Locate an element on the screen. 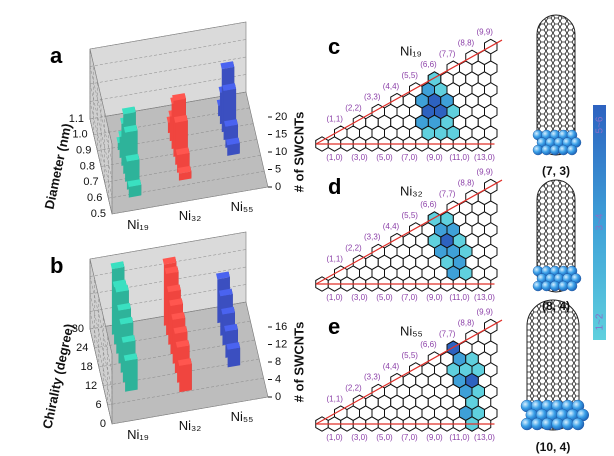 Image resolution: width=614 pixels, height=456 pixels. z-tick-label: 16 is located at coordinates (281, 327).